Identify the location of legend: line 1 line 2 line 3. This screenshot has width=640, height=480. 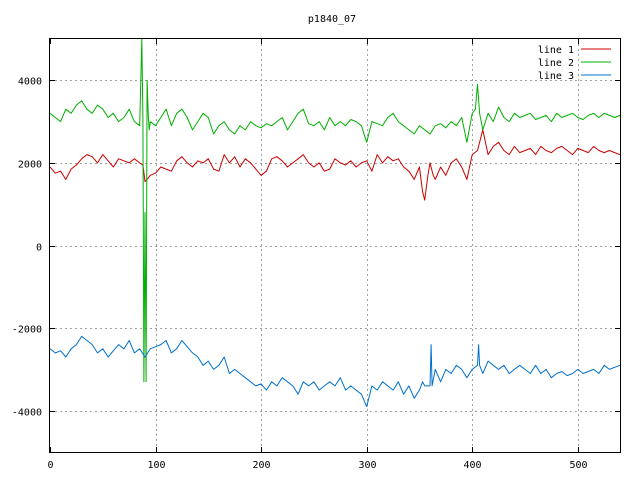
(574, 63).